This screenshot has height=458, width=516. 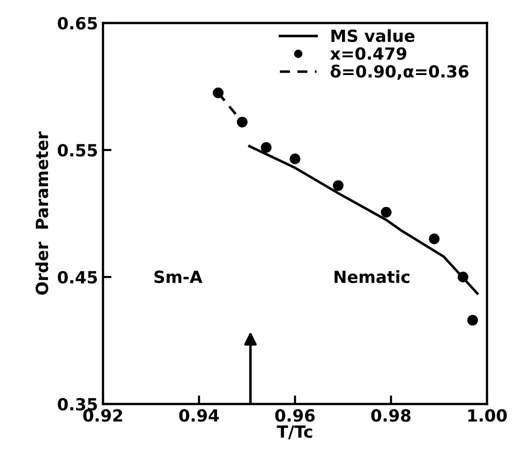 I want to click on x-tick-label: 0.96, so click(x=295, y=415).